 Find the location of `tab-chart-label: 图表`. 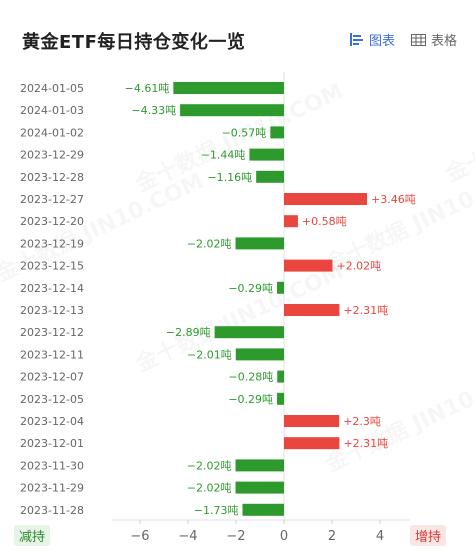

tab-chart-label: 图表 is located at coordinates (382, 41).